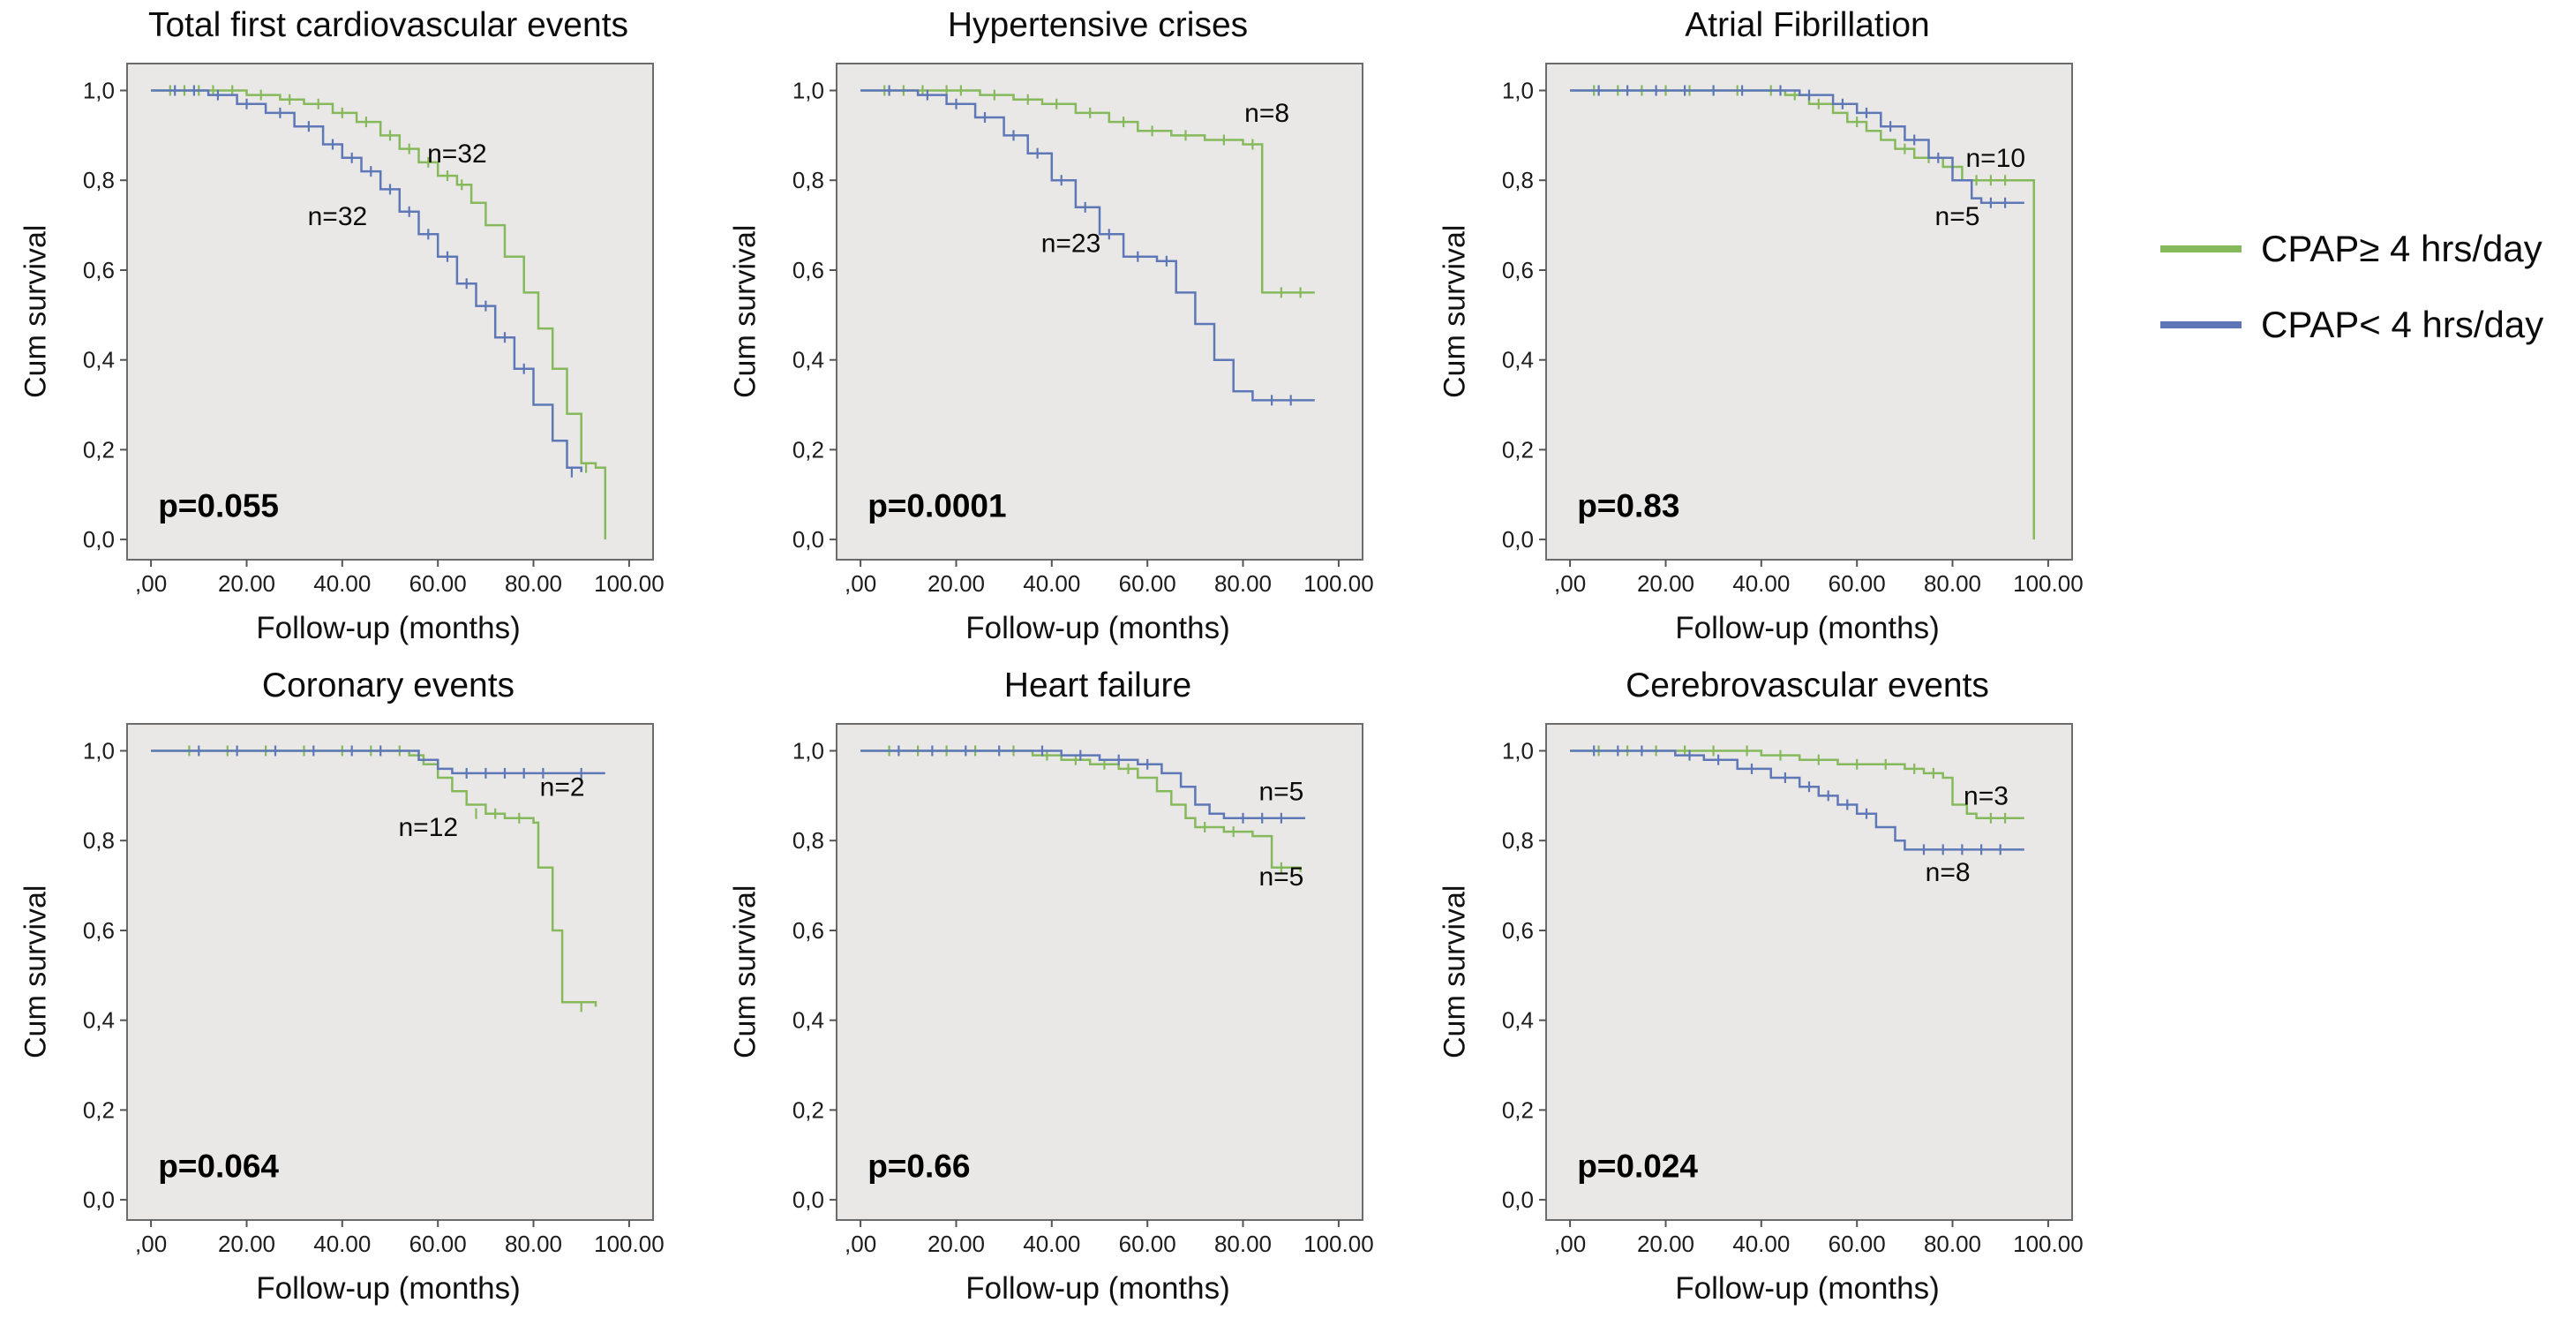 The width and height of the screenshot is (2576, 1333). What do you see at coordinates (1986, 796) in the screenshot?
I see `svg-text: n=3` at bounding box center [1986, 796].